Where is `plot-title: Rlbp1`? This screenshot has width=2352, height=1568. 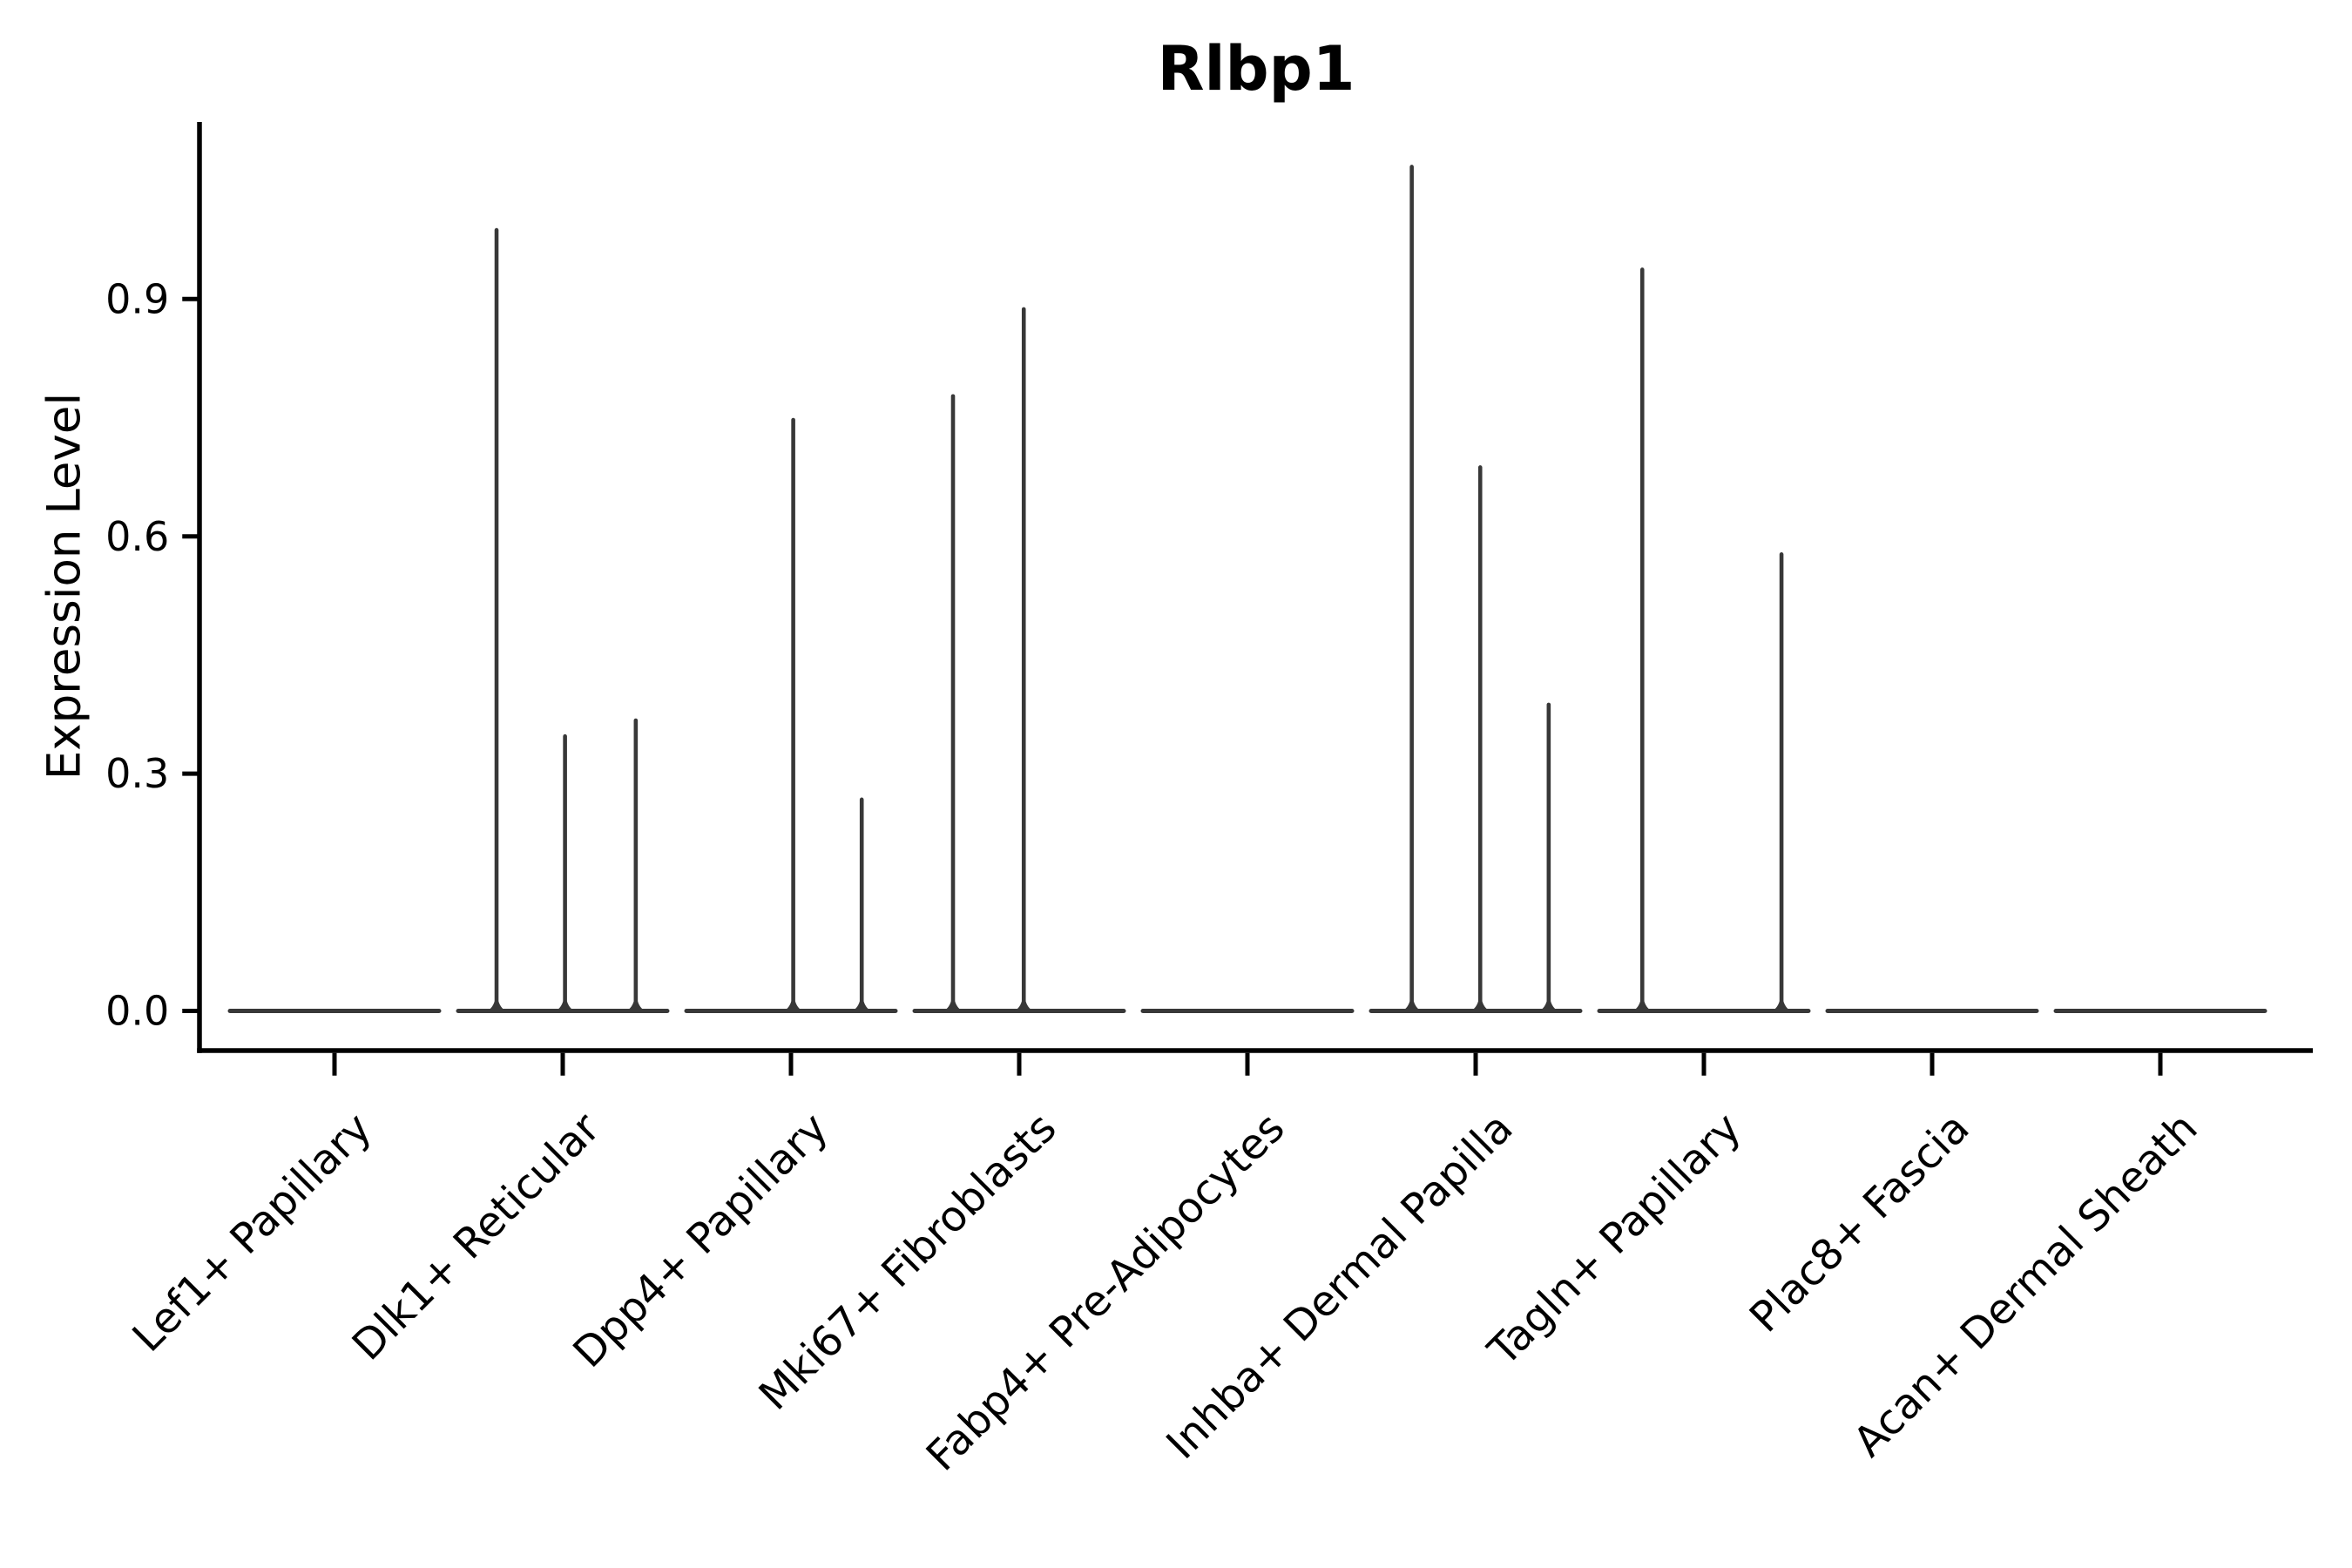 plot-title: Rlbp1 is located at coordinates (1256, 69).